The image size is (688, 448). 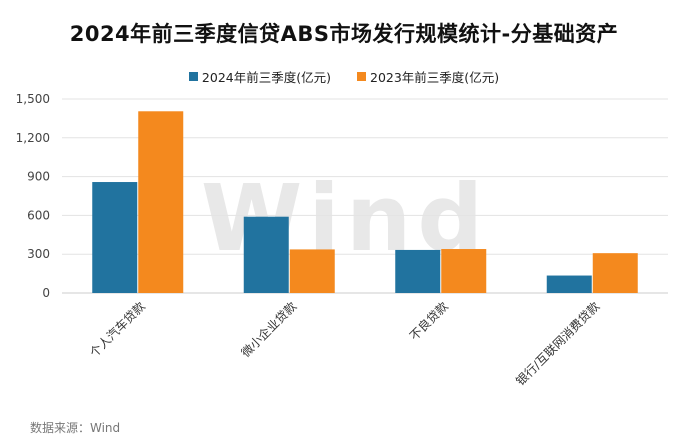 I want to click on y-tick-label: 1,500, so click(x=33, y=99).